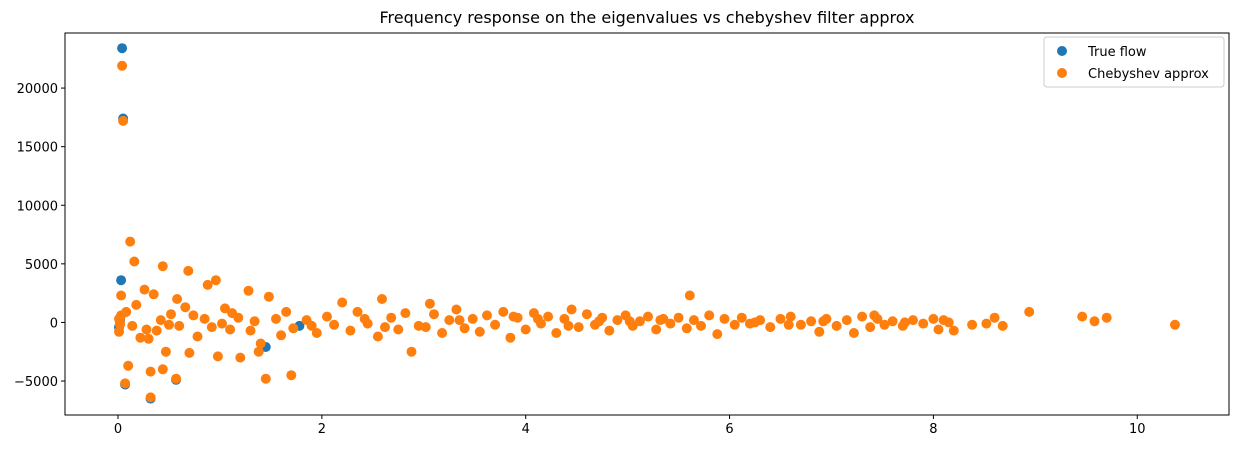  What do you see at coordinates (36, 382) in the screenshot?
I see `y-tick-label: −5000` at bounding box center [36, 382].